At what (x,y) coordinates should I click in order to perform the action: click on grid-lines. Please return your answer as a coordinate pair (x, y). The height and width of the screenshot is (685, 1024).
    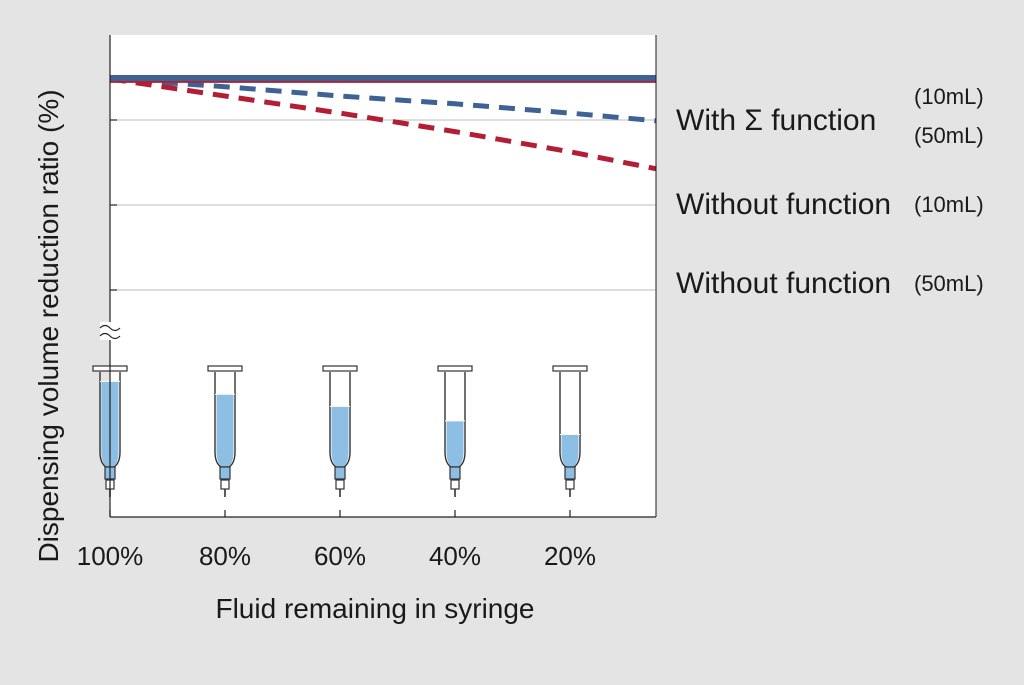
    Looking at the image, I should click on (383, 205).